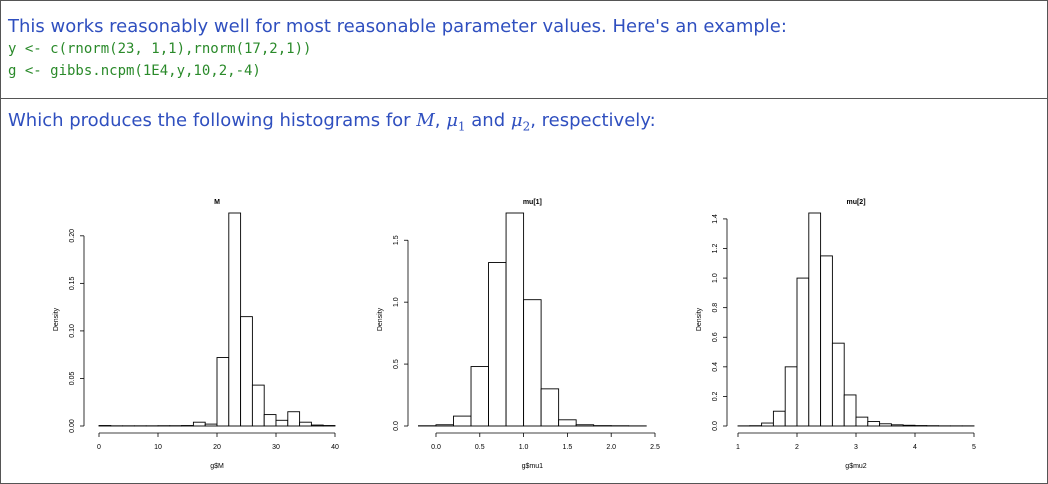  I want to click on x-tick-label: 40, so click(335, 447).